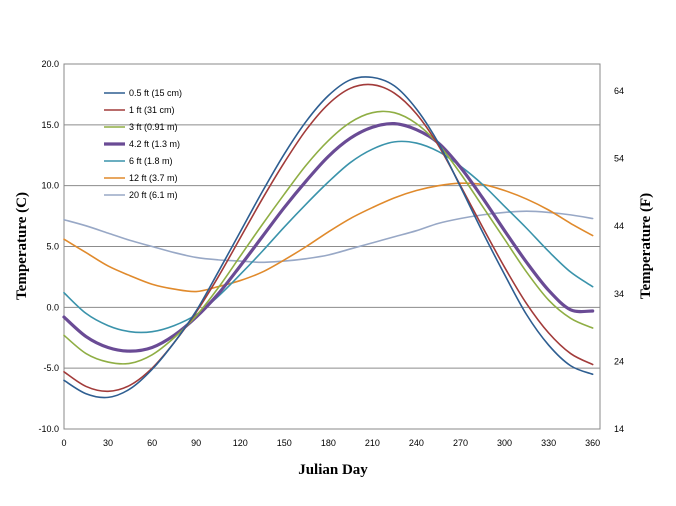  I want to click on x-tick-label: 120, so click(240, 443).